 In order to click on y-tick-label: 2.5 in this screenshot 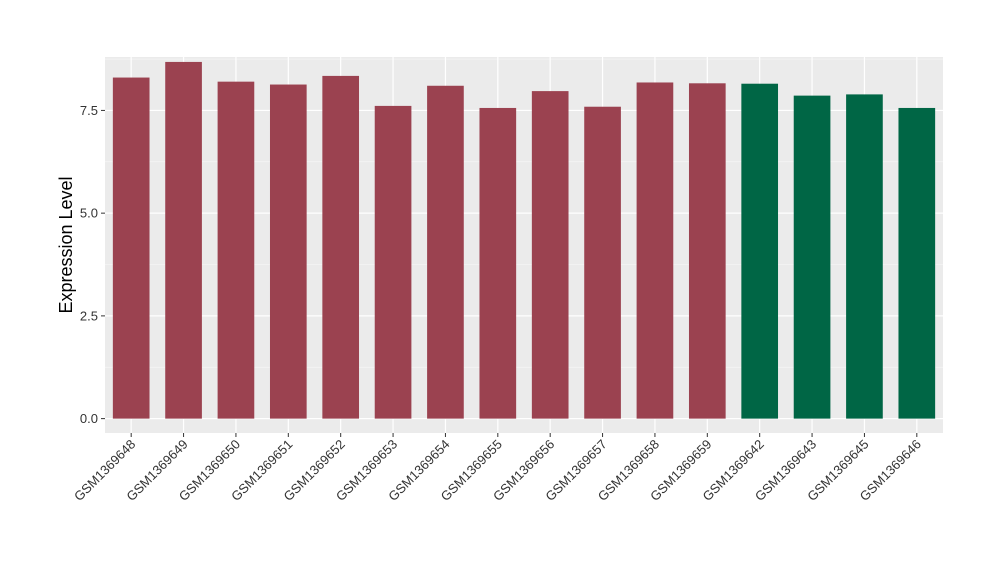, I will do `click(89, 315)`.